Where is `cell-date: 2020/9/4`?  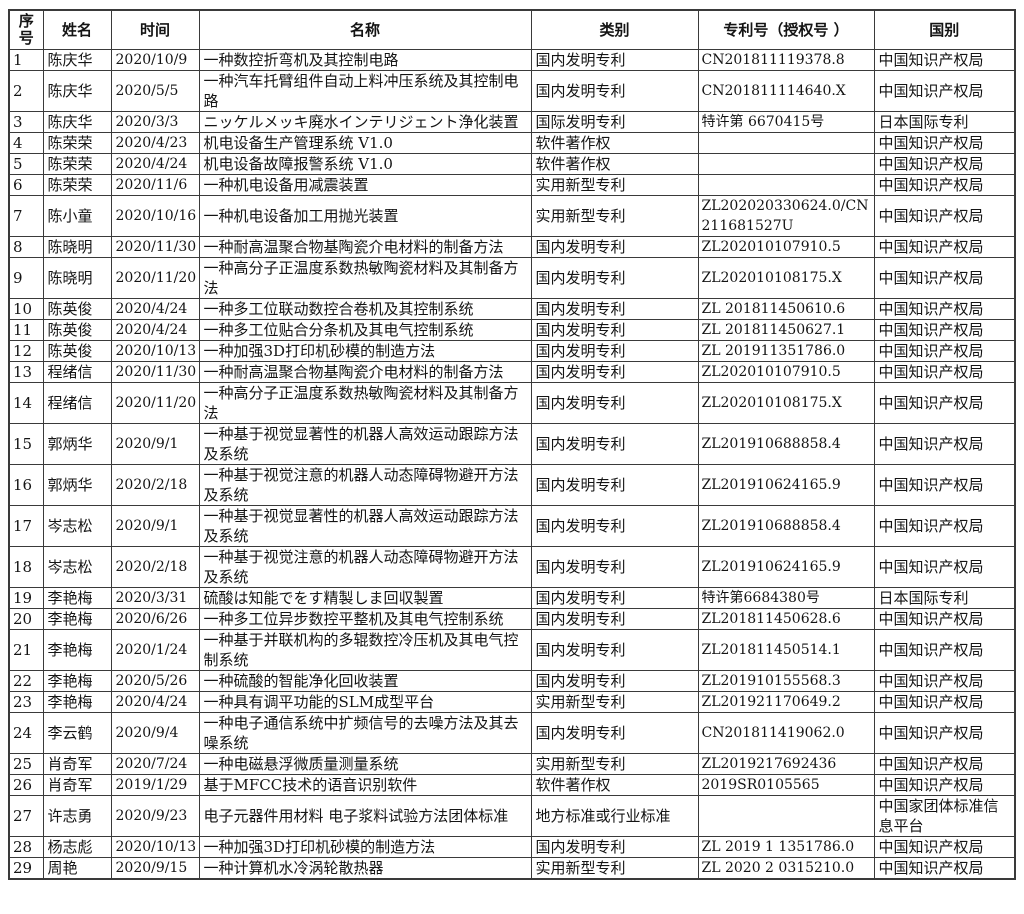
cell-date: 2020/9/4 is located at coordinates (155, 733).